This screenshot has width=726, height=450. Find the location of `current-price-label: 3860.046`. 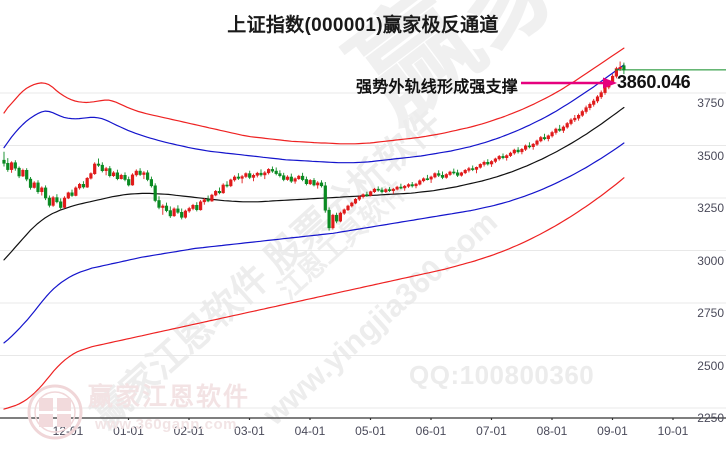

current-price-label: 3860.046 is located at coordinates (654, 82).